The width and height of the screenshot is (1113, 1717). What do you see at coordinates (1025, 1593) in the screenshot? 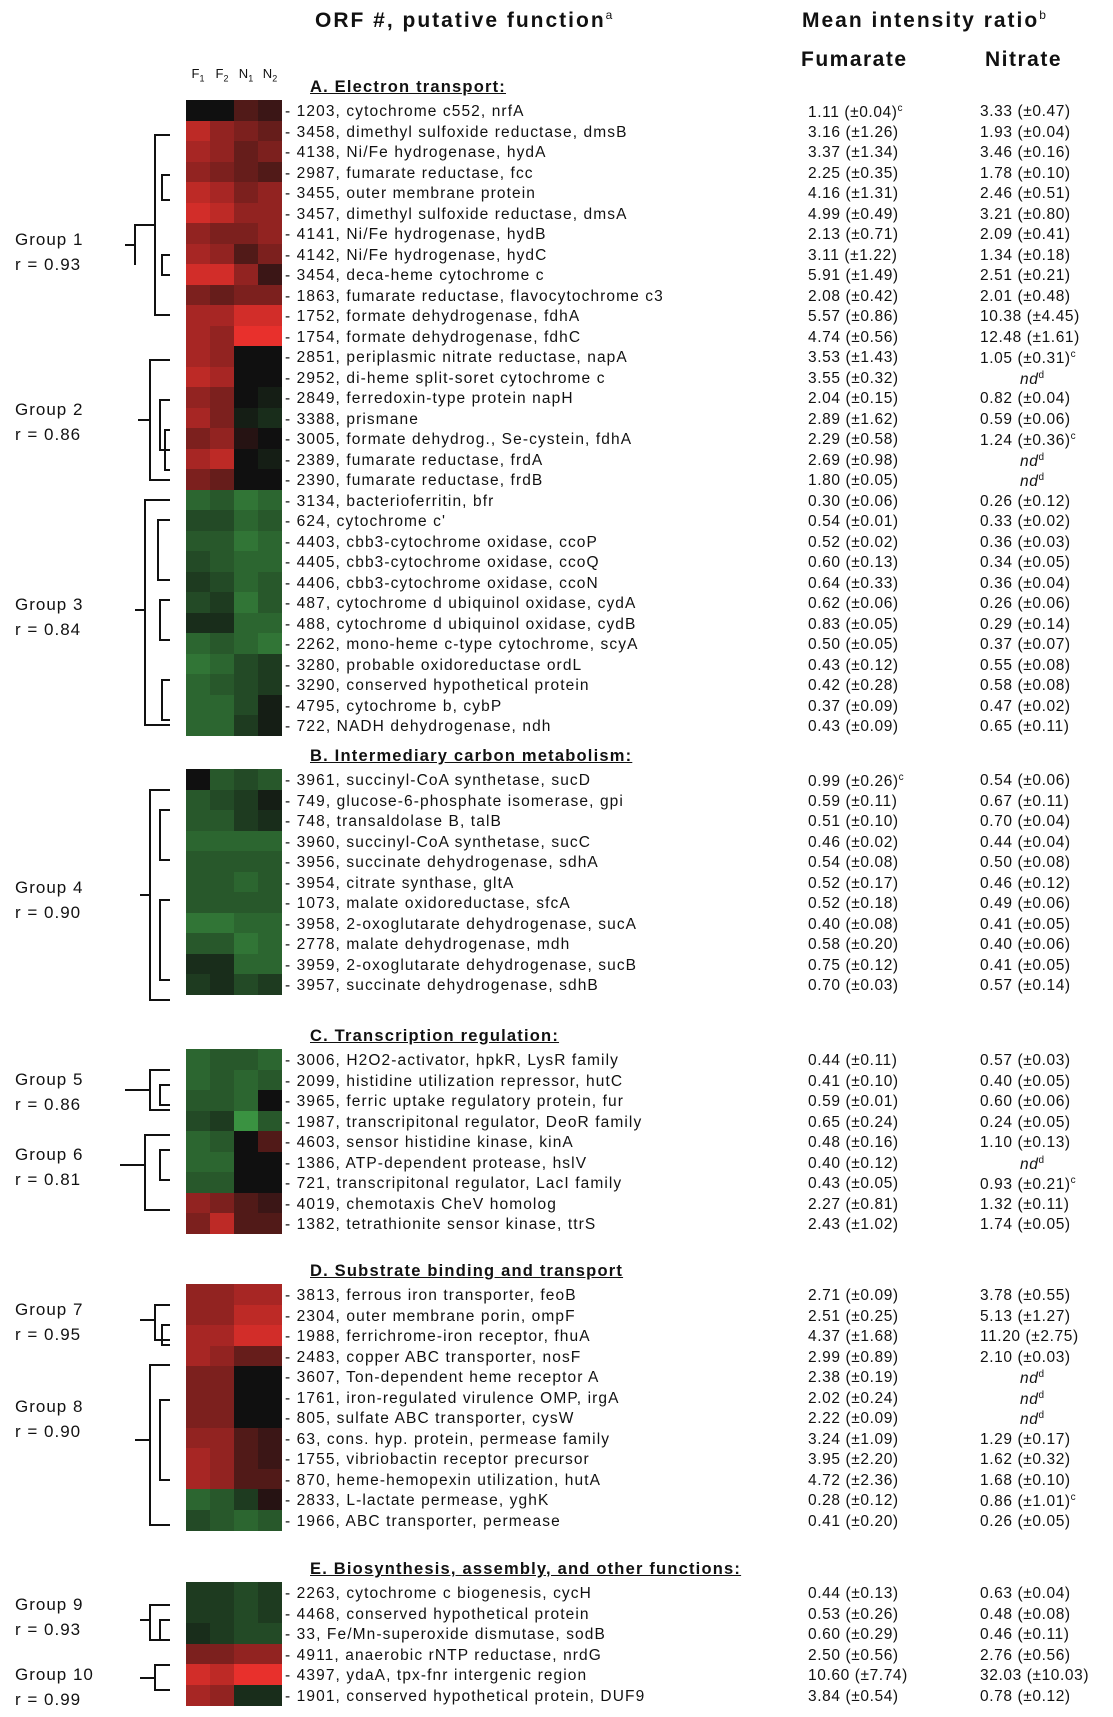
I see `nitrate-ratio: 0.63 (±0.04)` at bounding box center [1025, 1593].